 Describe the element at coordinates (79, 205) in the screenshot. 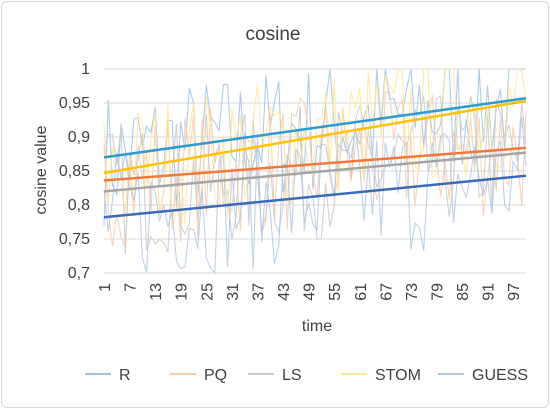

I see `y-tick-label: 0,8` at that location.